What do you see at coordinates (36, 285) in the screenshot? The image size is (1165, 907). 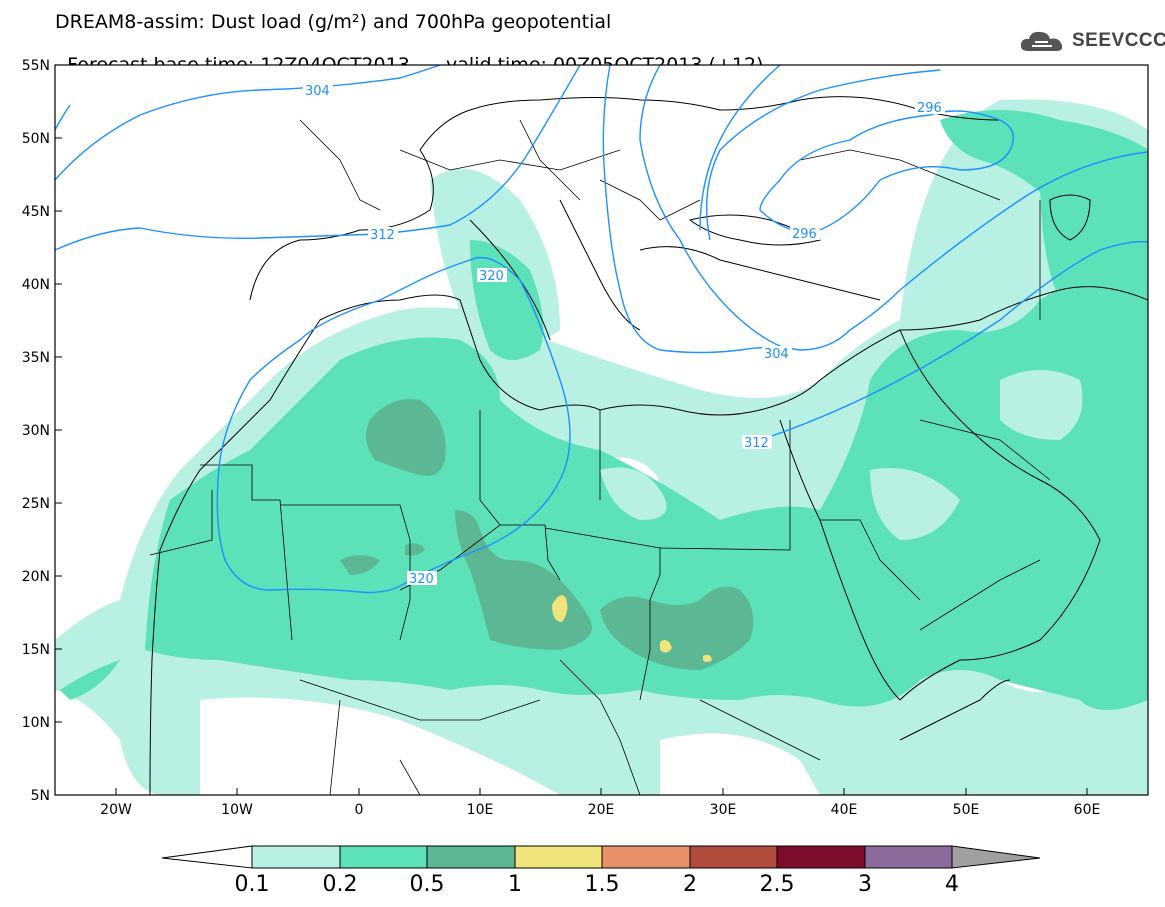 I see `lat-tick-40n: 40N` at bounding box center [36, 285].